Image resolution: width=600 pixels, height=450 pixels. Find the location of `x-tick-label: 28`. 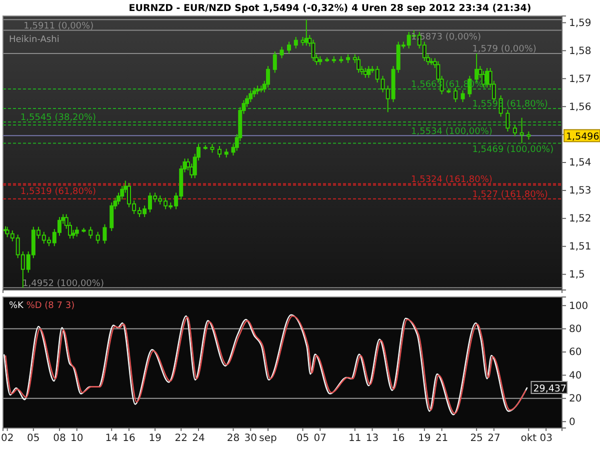

x-tick-label: 28 is located at coordinates (233, 438).